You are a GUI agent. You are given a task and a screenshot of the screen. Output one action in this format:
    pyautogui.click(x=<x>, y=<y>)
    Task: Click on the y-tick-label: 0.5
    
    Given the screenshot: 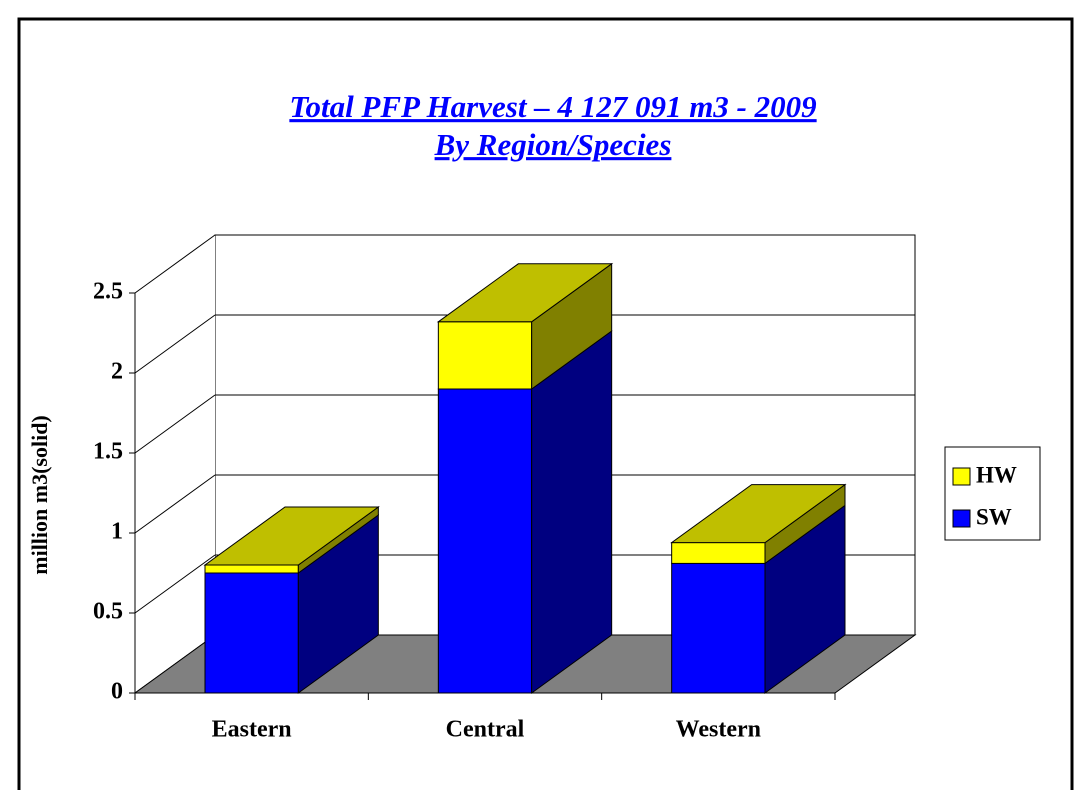 What is the action you would take?
    pyautogui.click(x=108, y=612)
    